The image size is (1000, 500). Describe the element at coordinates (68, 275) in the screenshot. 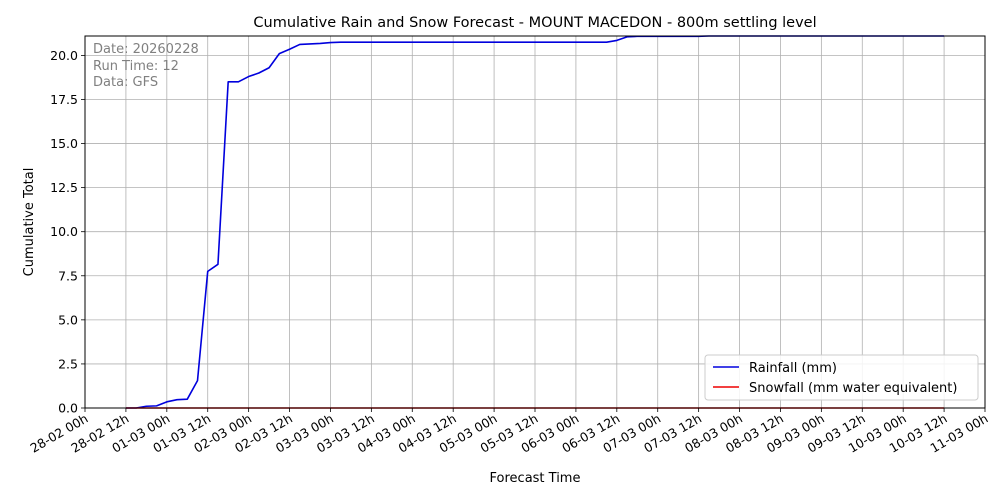

I see `y-tick-label: 7.5` at that location.